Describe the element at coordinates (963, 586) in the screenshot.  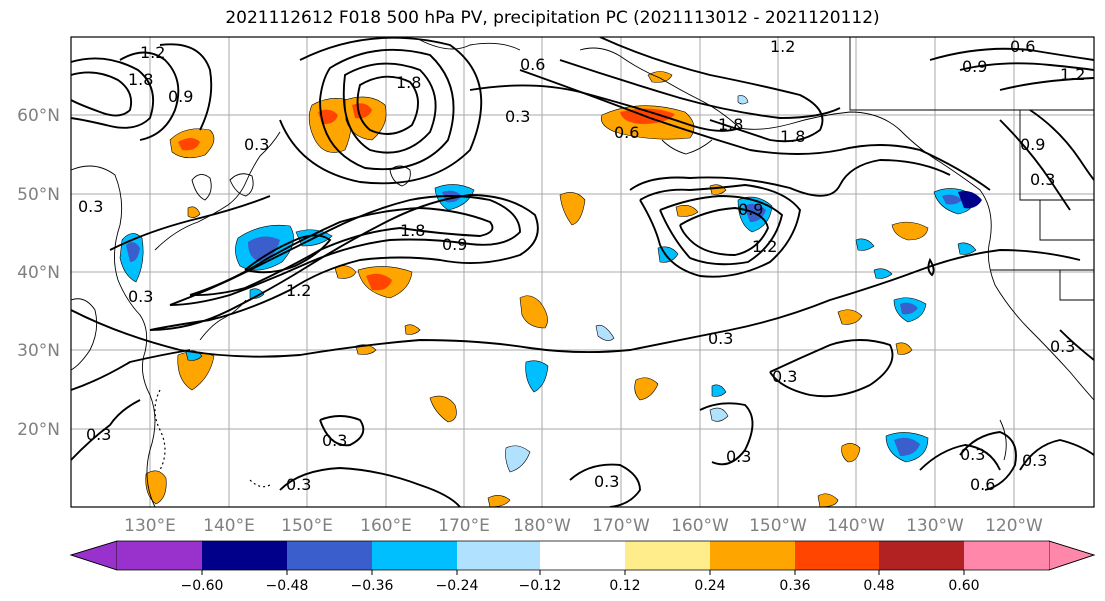
I see `colorbar-tick-label: 0.60` at that location.